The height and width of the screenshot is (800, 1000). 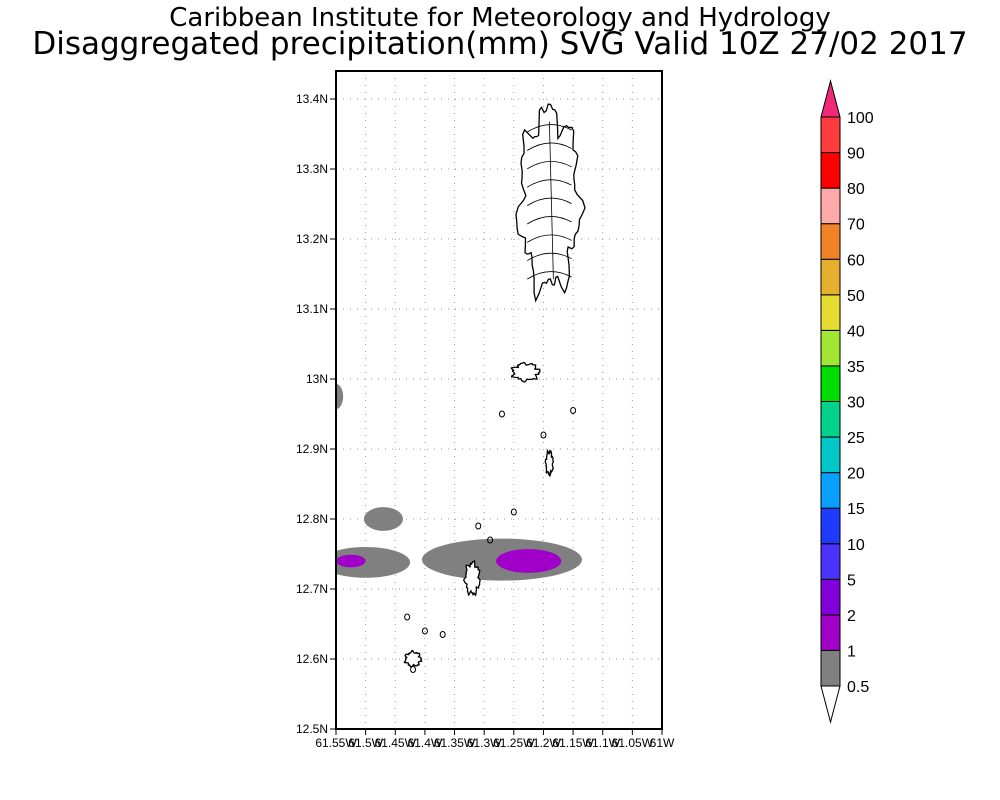 I want to click on colorbar-label: 5, so click(x=851, y=580).